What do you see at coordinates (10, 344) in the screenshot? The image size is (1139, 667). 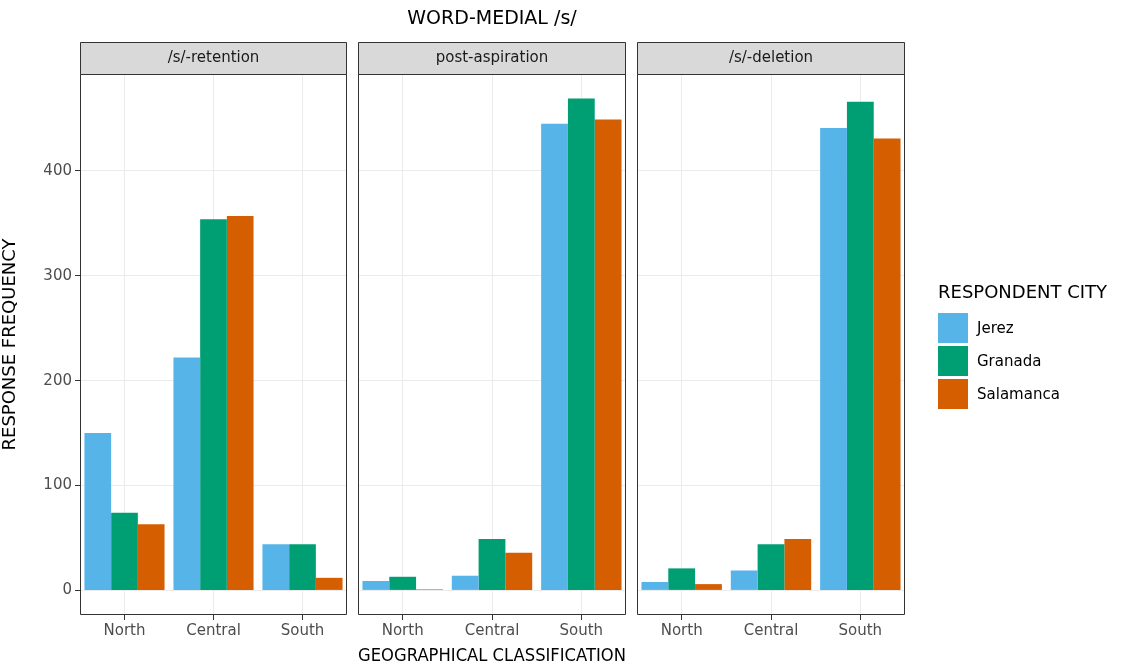 I see `y-axis-title: RESPONSE FREQUENCY` at bounding box center [10, 344].